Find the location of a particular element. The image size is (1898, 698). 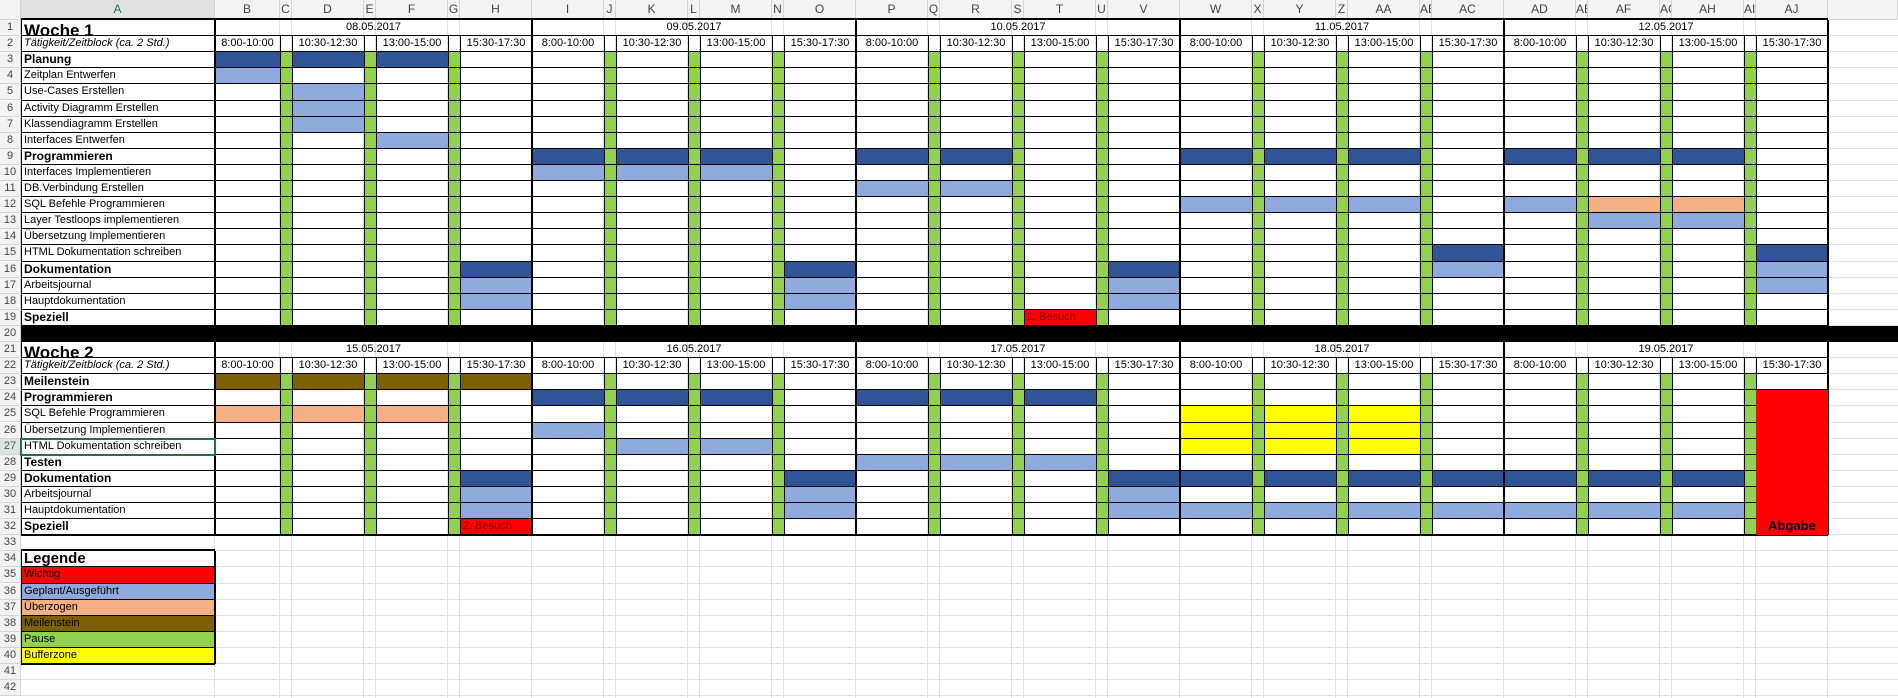

column-header-V: V is located at coordinates (1144, 10).